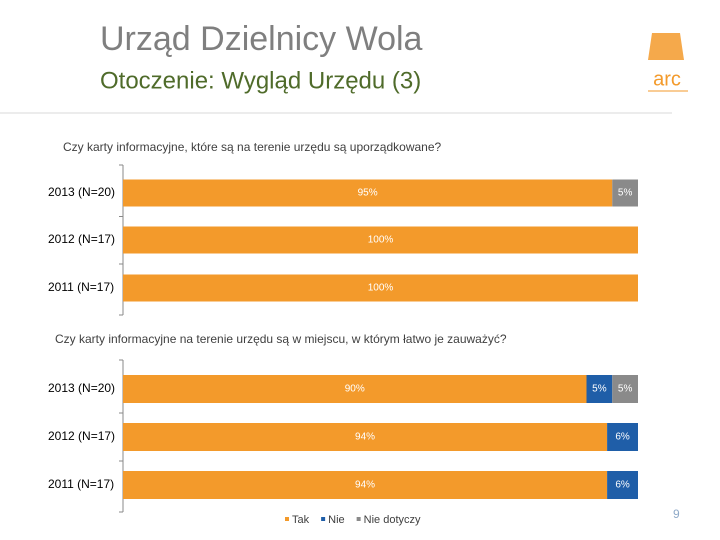 This screenshot has width=720, height=540. Describe the element at coordinates (301, 520) in the screenshot. I see `legend-label: Tak` at that location.